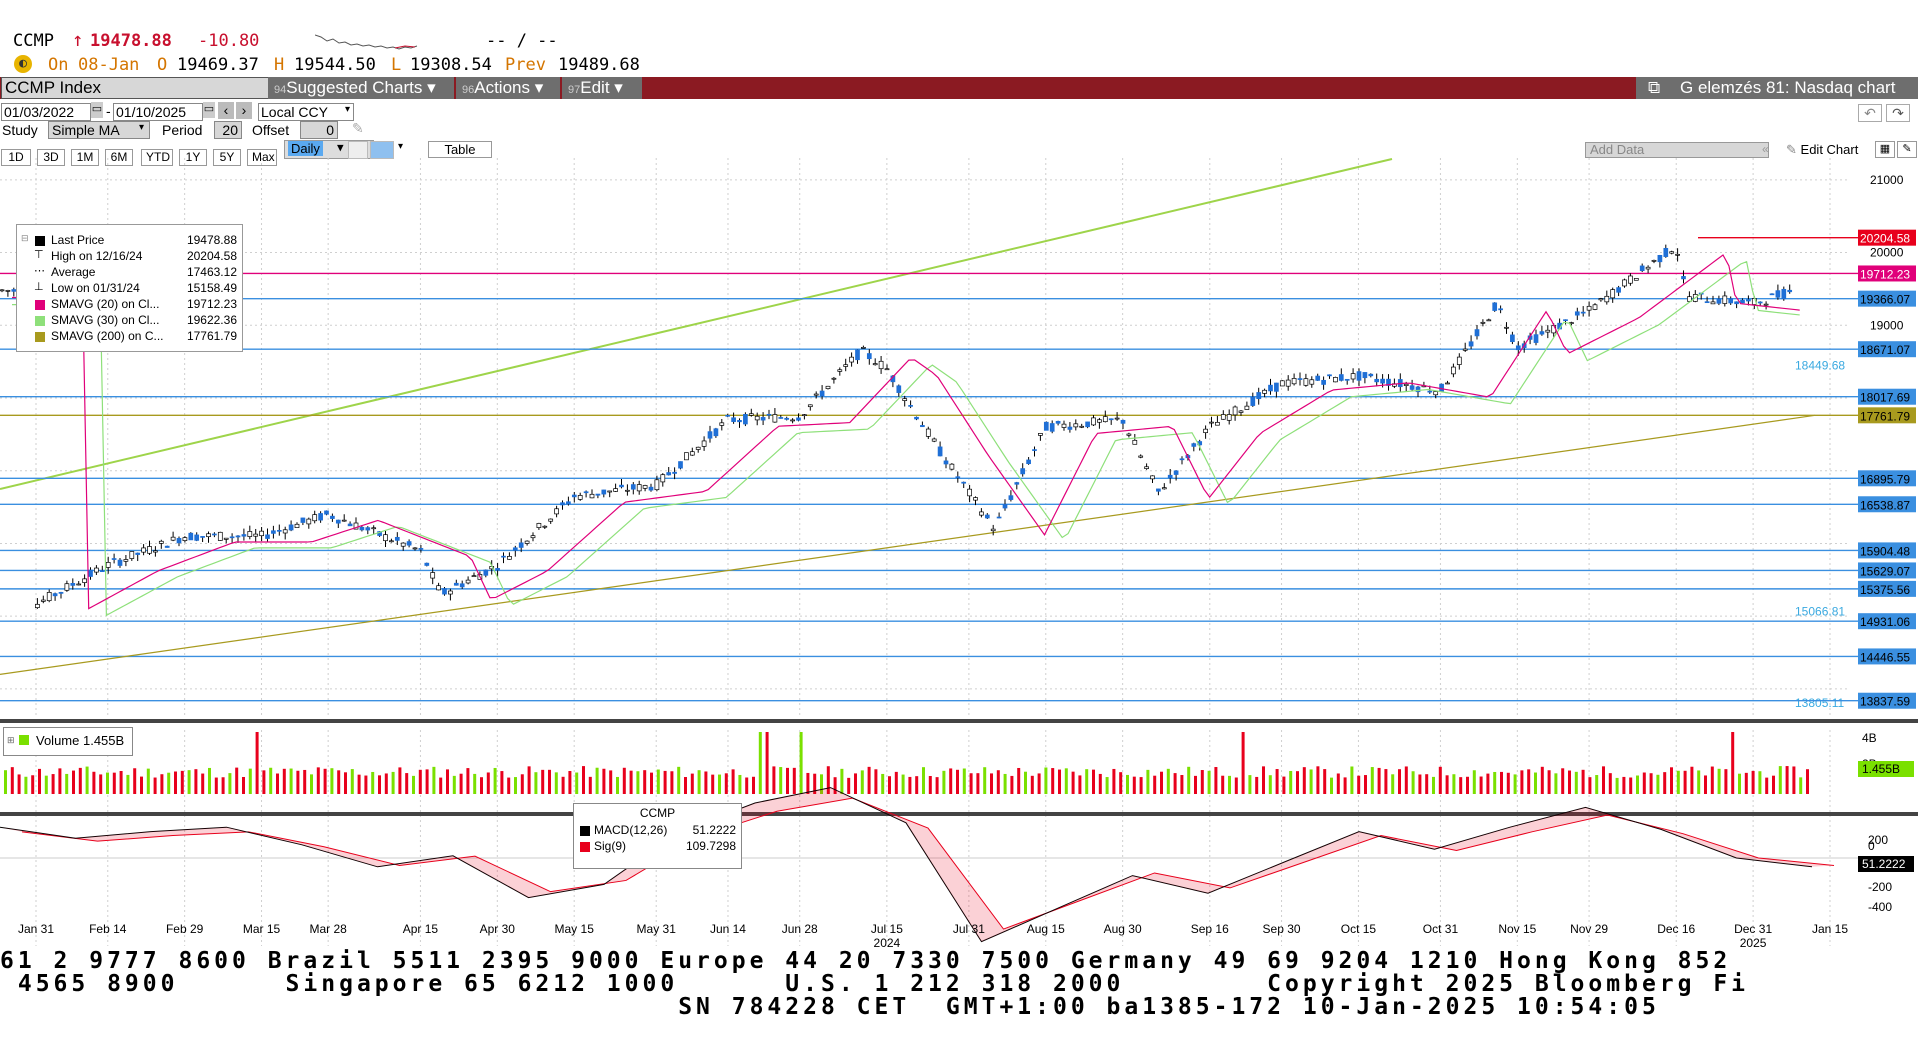 The image size is (1918, 1064). What do you see at coordinates (16, 157) in the screenshot?
I see `range-button-1d: 1D` at bounding box center [16, 157].